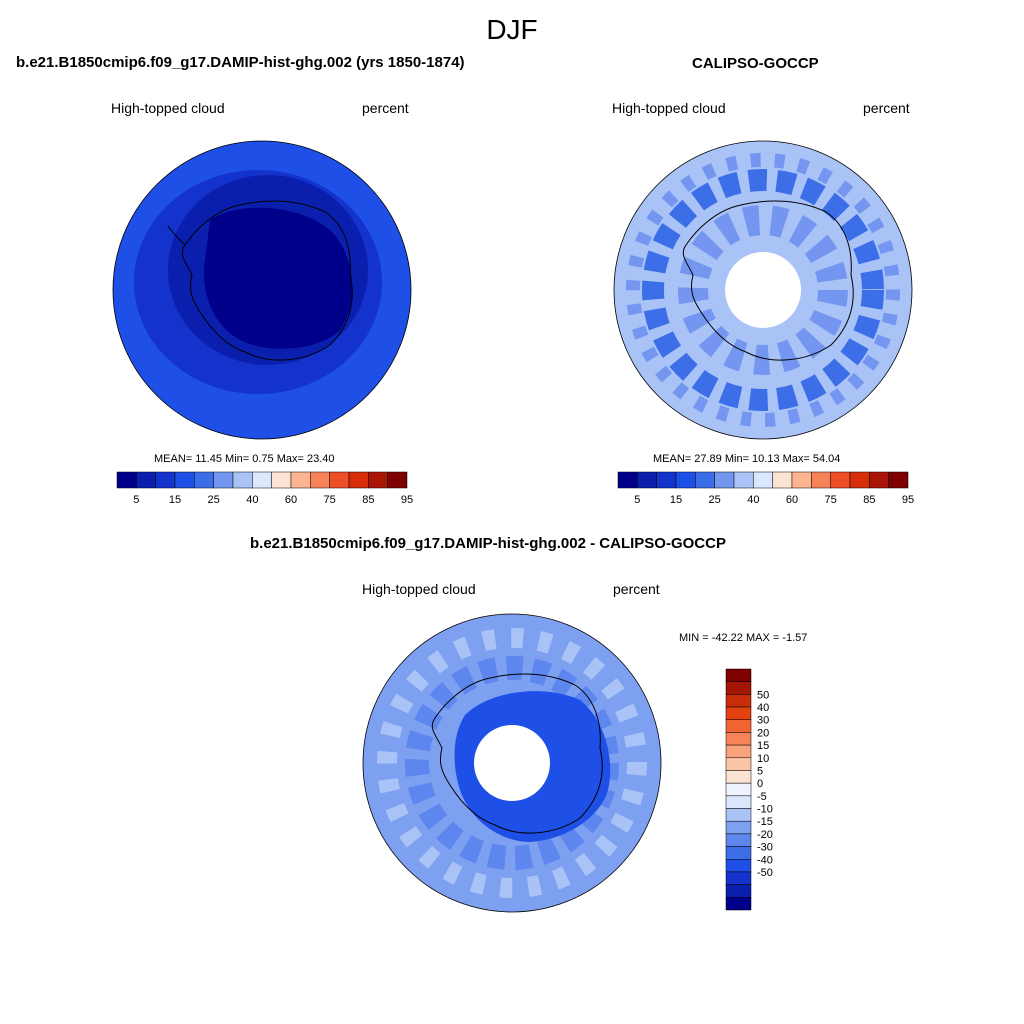  What do you see at coordinates (244, 459) in the screenshot?
I see `panel1-stats: MEAN= 11.45 Min= 0.75 Max= 23.40` at bounding box center [244, 459].